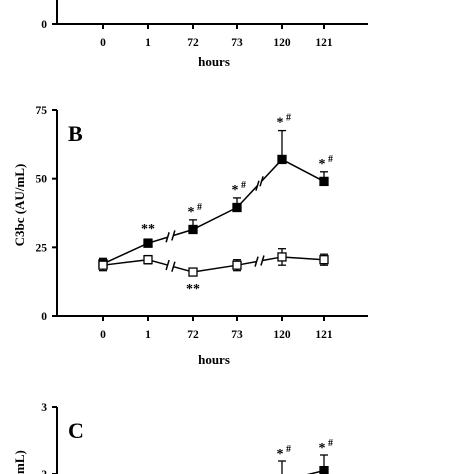 The height and width of the screenshot is (474, 474). I want to click on panel-a-xtick-label: 121, so click(324, 43).